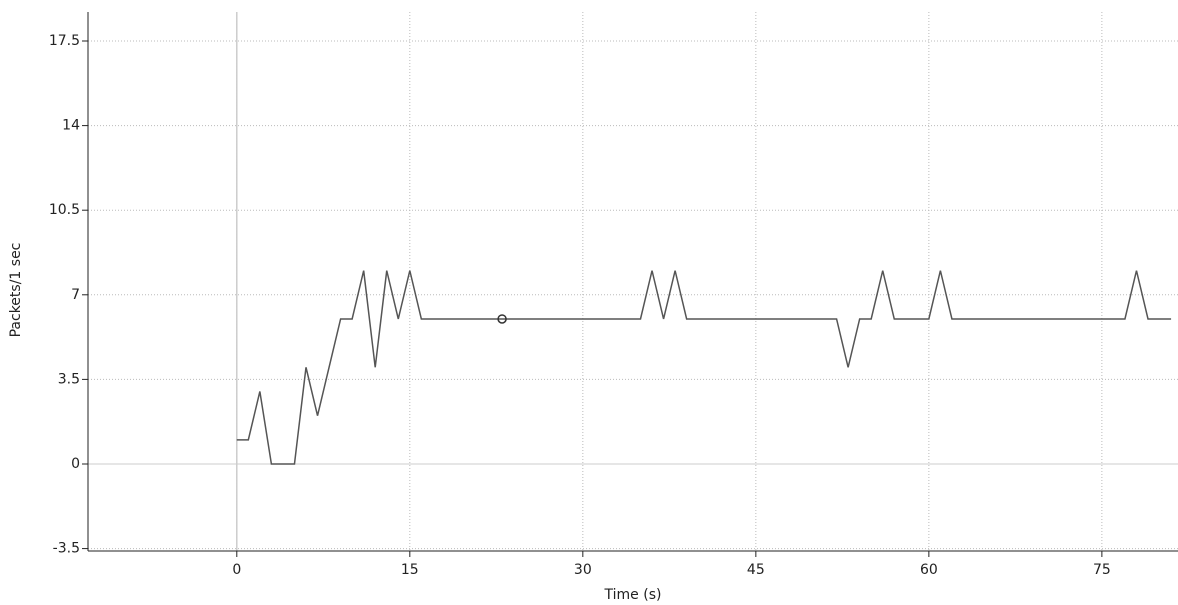 The height and width of the screenshot is (605, 1178). What do you see at coordinates (75, 464) in the screenshot?
I see `y-tick-label: 0` at bounding box center [75, 464].